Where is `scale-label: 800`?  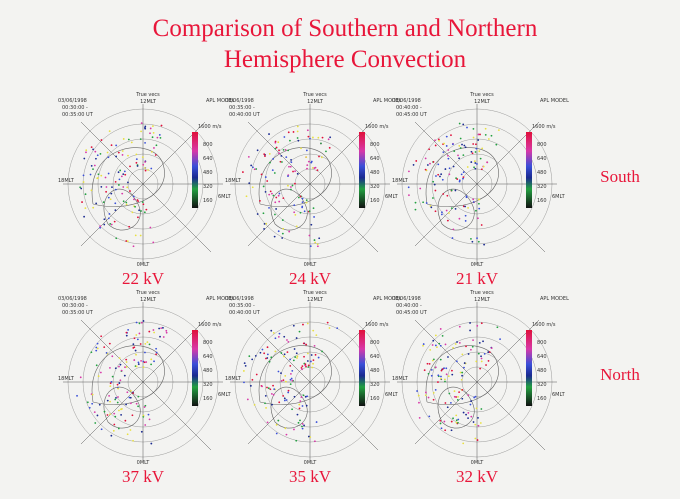 scale-label: 800 is located at coordinates (542, 145).